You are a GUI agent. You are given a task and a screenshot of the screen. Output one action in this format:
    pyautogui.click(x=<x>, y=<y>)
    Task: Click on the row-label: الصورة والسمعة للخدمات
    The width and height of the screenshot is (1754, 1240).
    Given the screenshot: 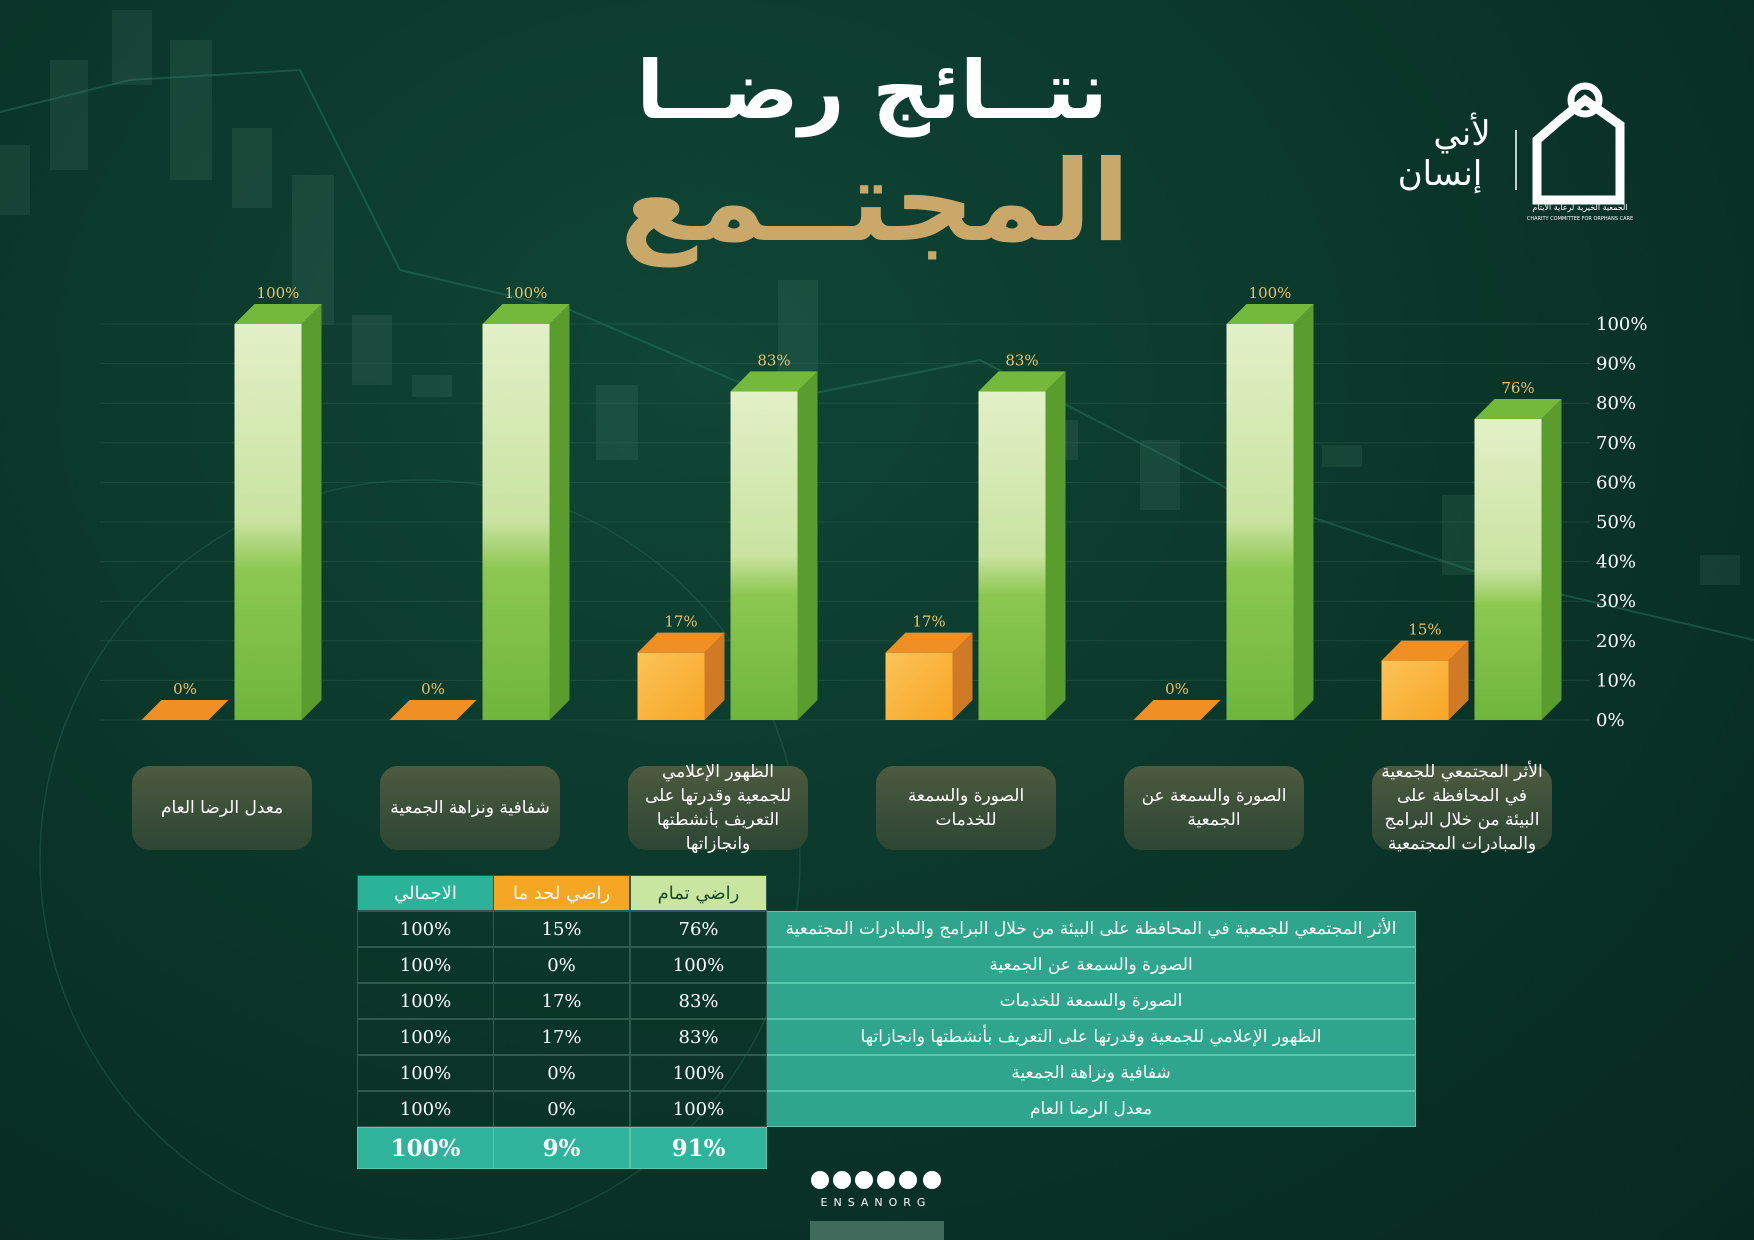 What is the action you would take?
    pyautogui.click(x=1091, y=1001)
    